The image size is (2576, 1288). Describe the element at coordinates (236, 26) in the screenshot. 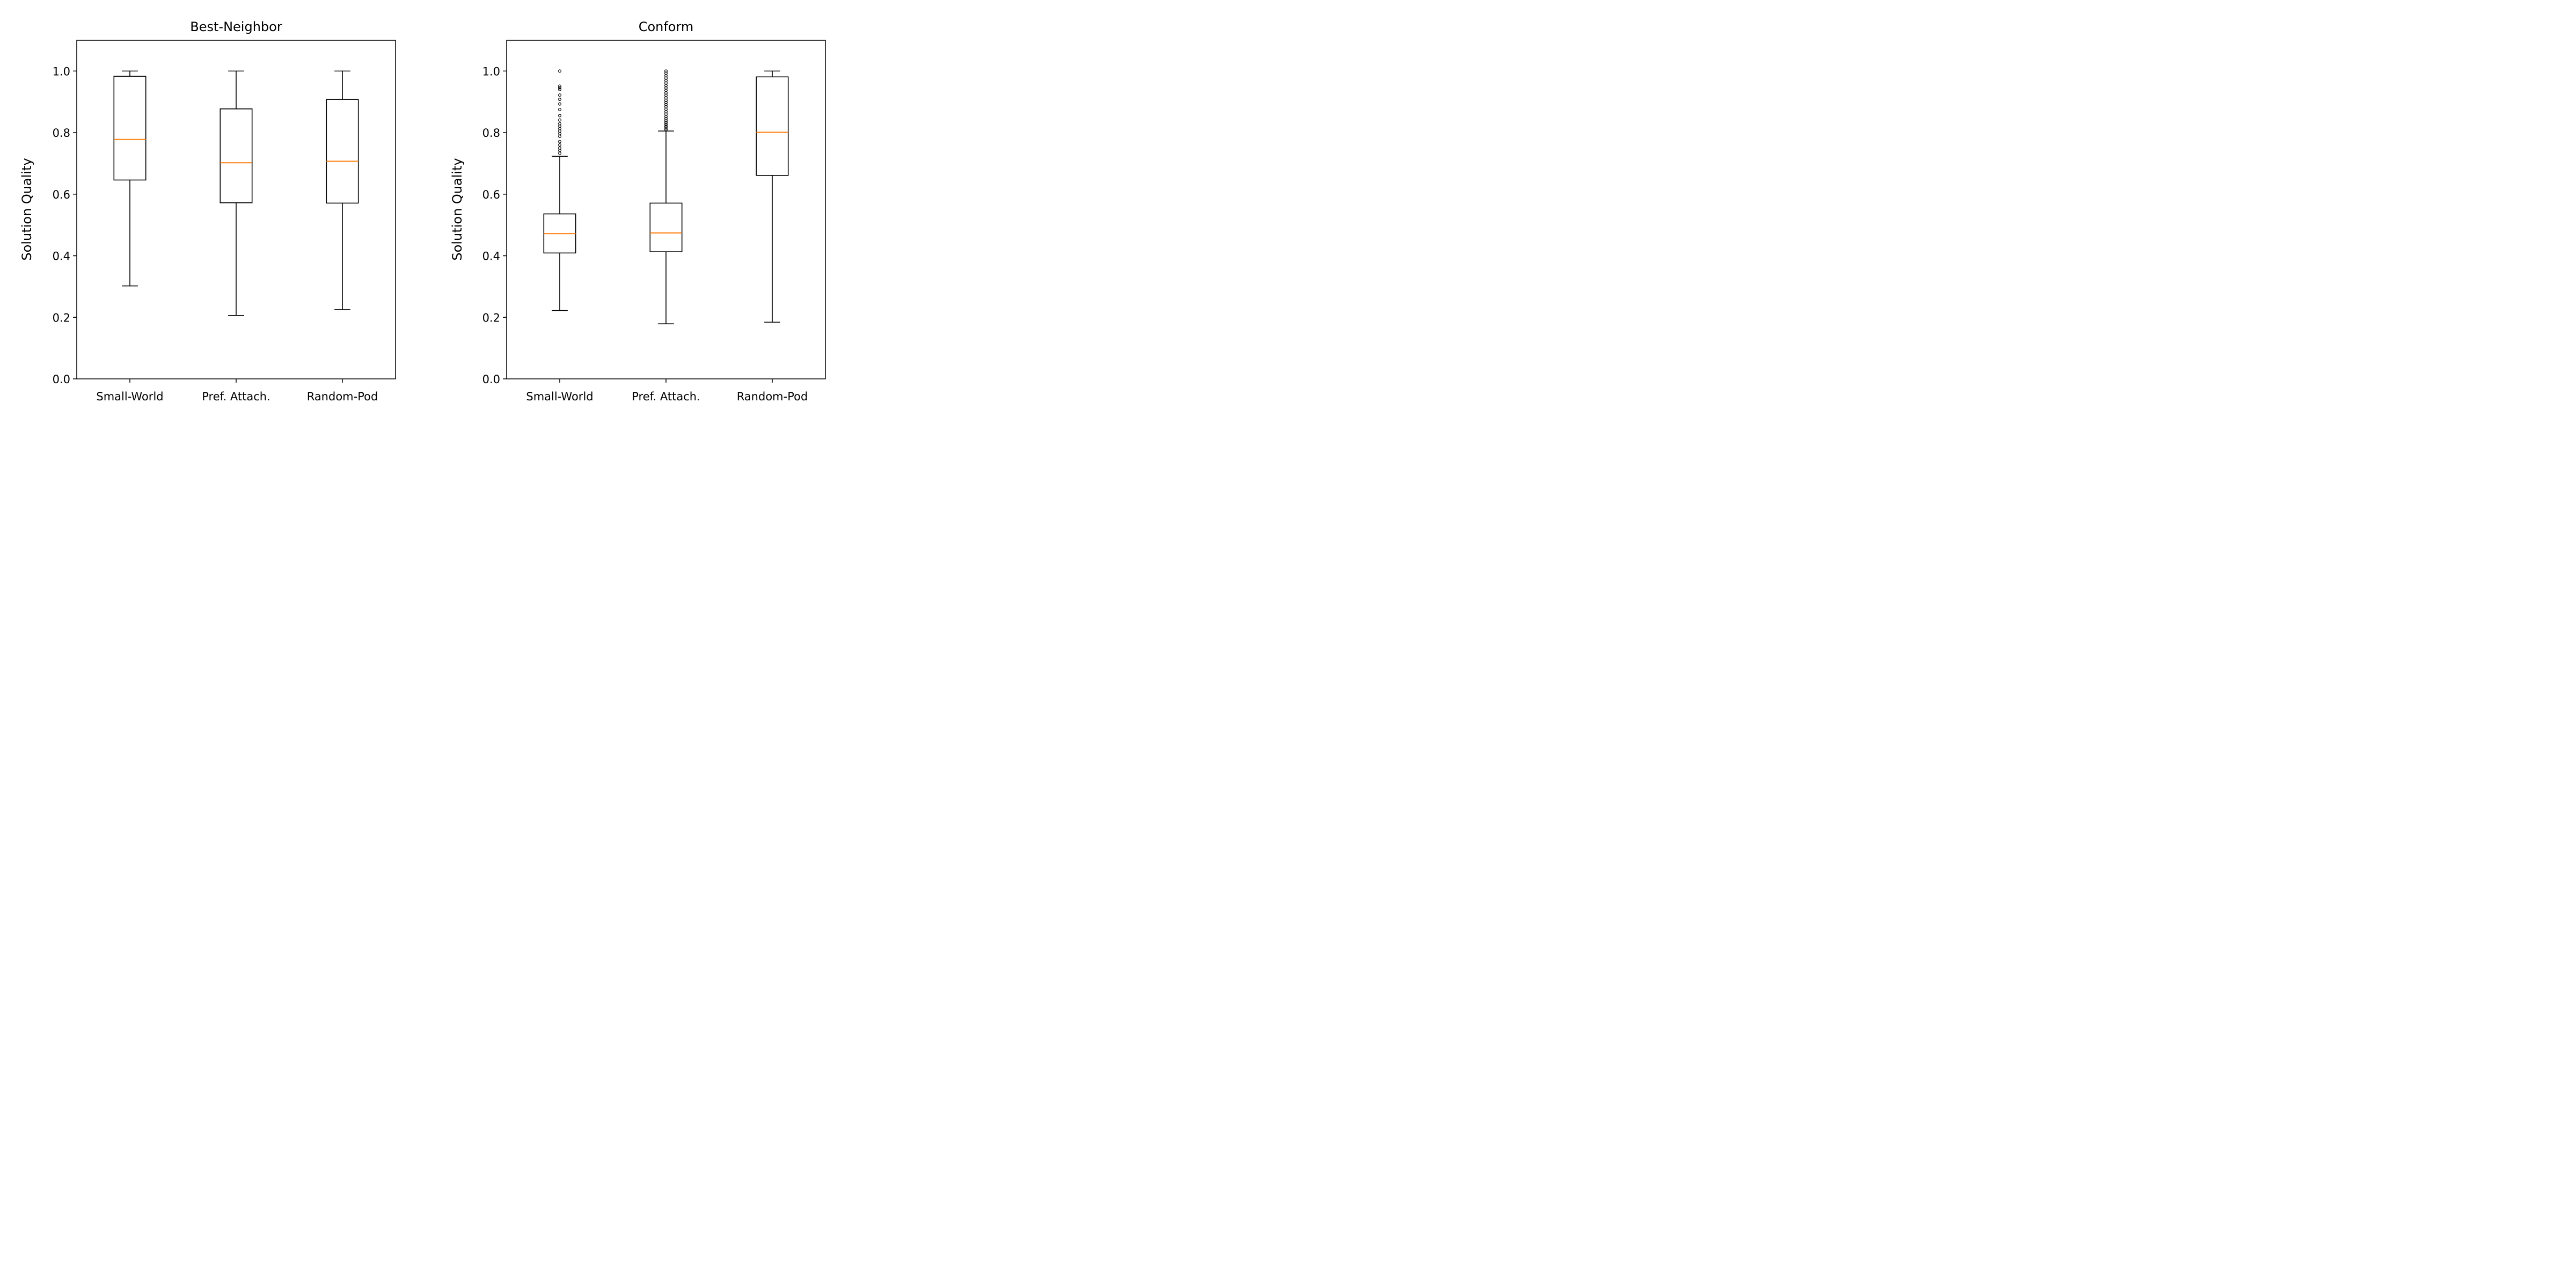

I see `panel-title: Best-Neighbor` at that location.